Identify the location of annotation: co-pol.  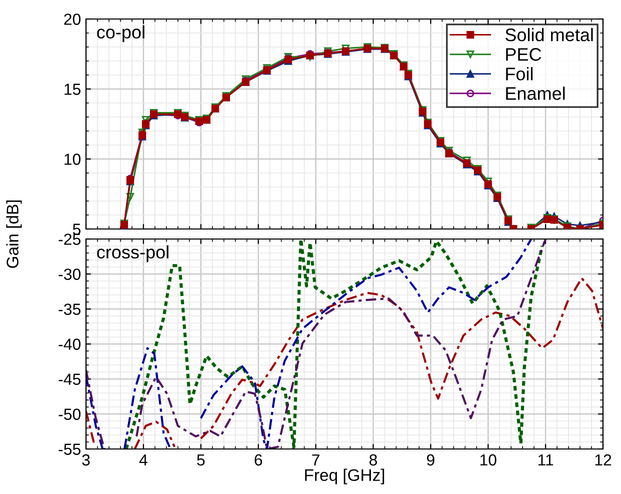
(120, 33).